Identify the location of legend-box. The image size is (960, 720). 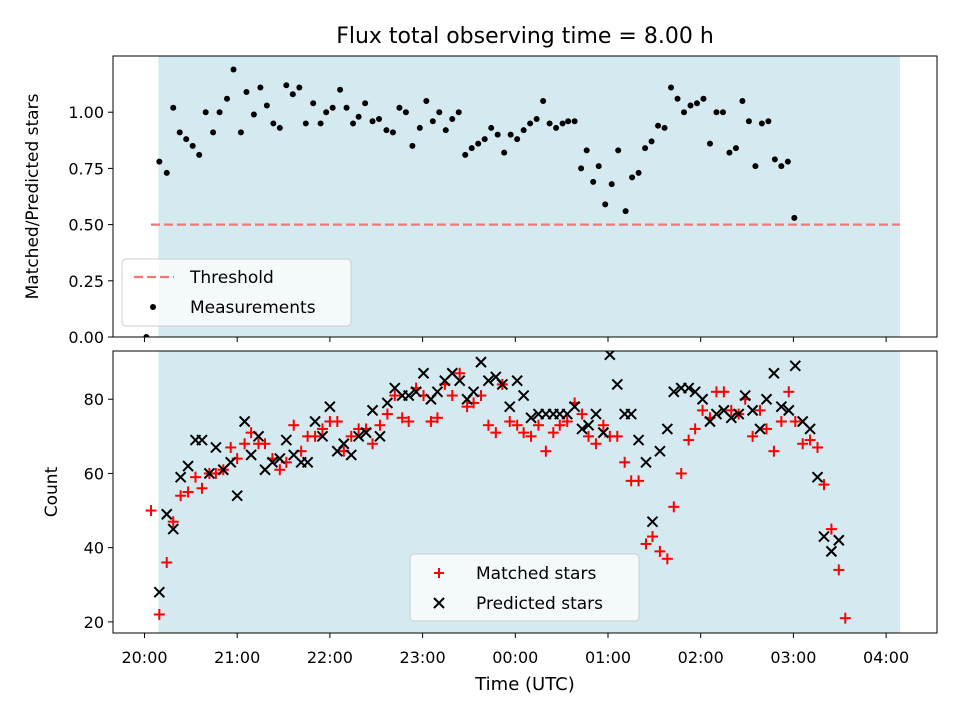
(236, 292).